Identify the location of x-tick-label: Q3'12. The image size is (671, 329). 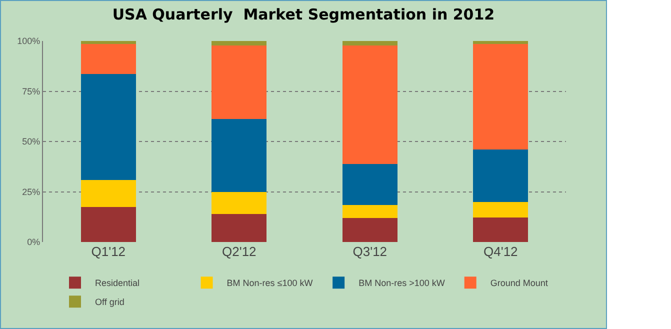
(370, 251).